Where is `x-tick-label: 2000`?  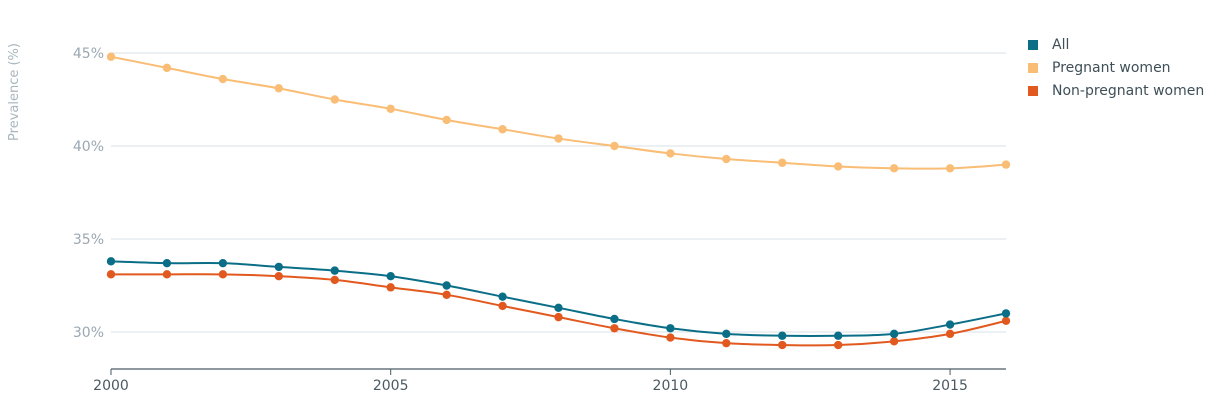
x-tick-label: 2000 is located at coordinates (111, 386).